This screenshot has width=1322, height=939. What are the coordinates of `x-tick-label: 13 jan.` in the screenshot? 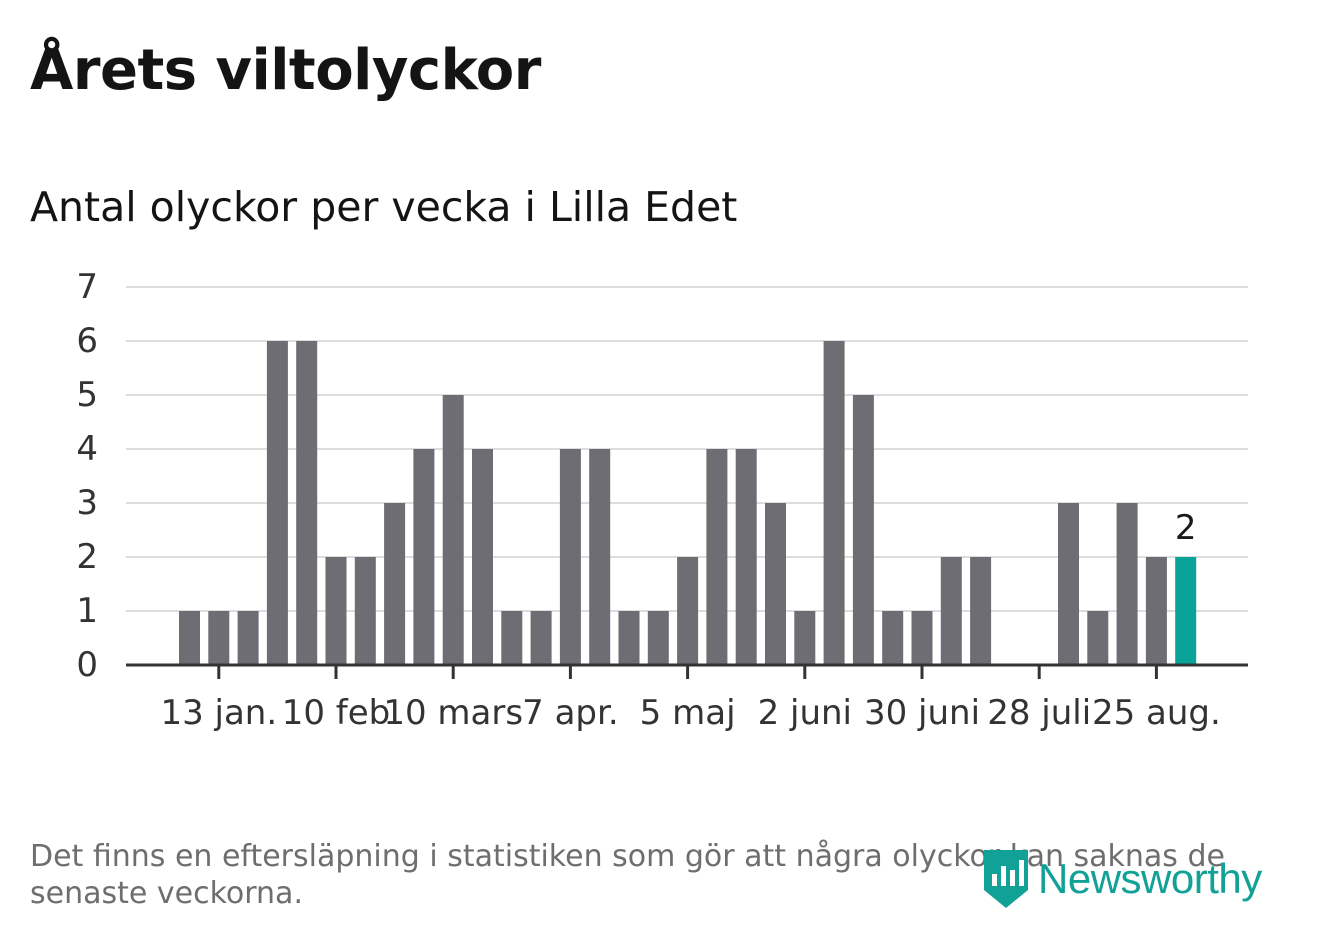 It's located at (218, 713).